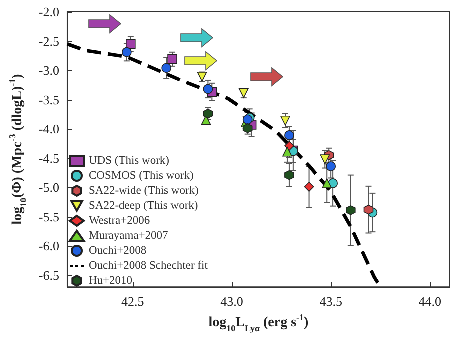 This screenshot has width=455, height=338. I want to click on legend-label: SA22-deep (This work), so click(143, 206).